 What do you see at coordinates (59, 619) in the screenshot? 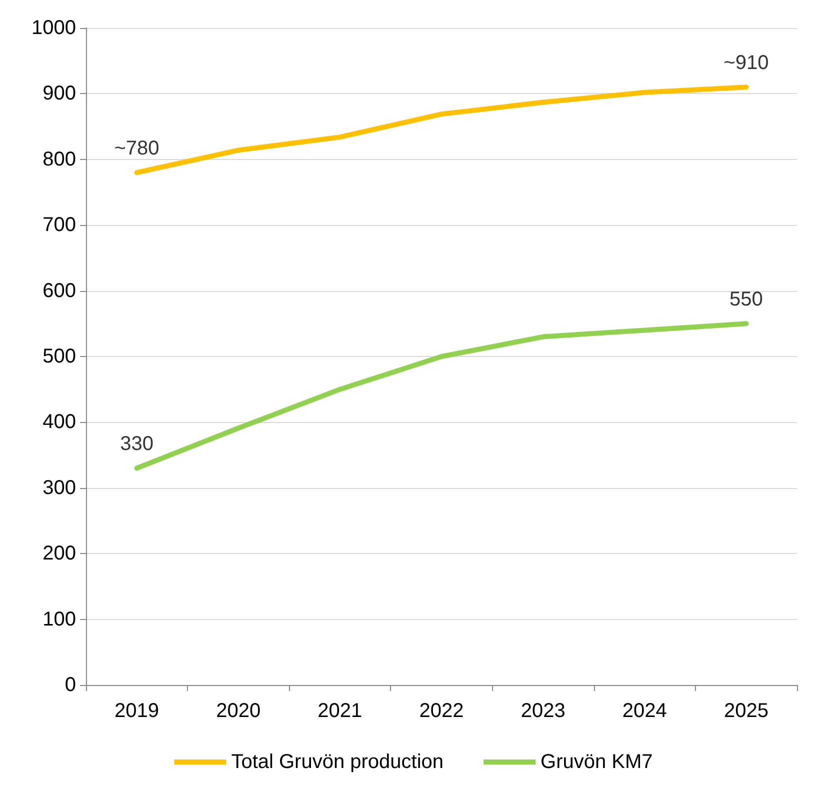
I see `y-tick-label: 100` at bounding box center [59, 619].